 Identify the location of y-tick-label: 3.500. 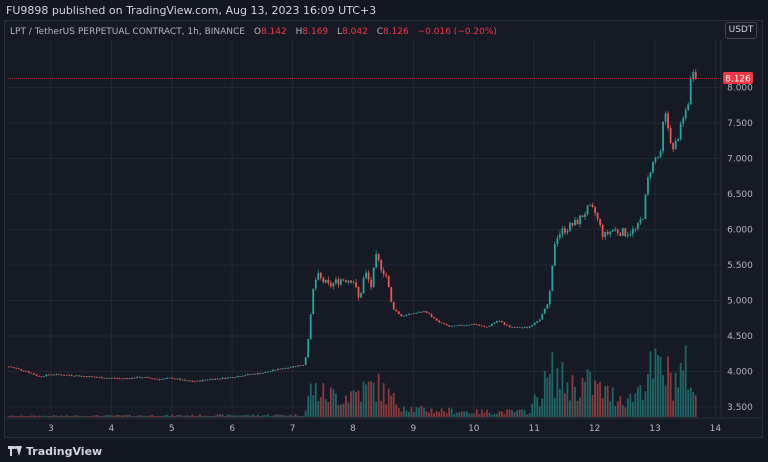
(740, 408).